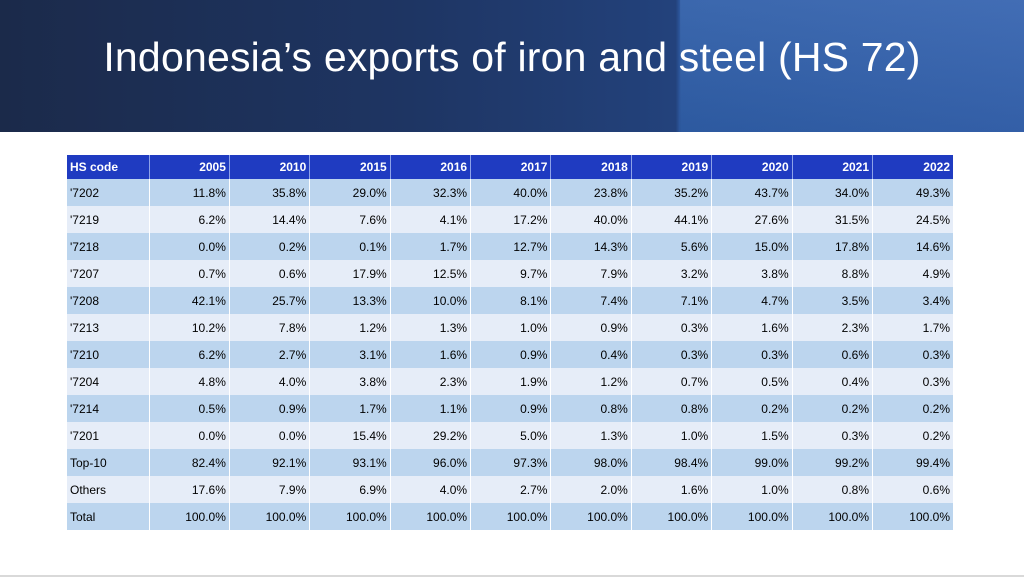  I want to click on header-year: 2018, so click(591, 167).